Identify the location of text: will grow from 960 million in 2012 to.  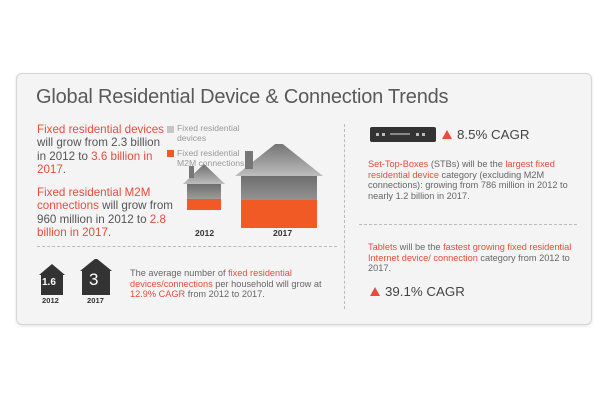
(105, 212).